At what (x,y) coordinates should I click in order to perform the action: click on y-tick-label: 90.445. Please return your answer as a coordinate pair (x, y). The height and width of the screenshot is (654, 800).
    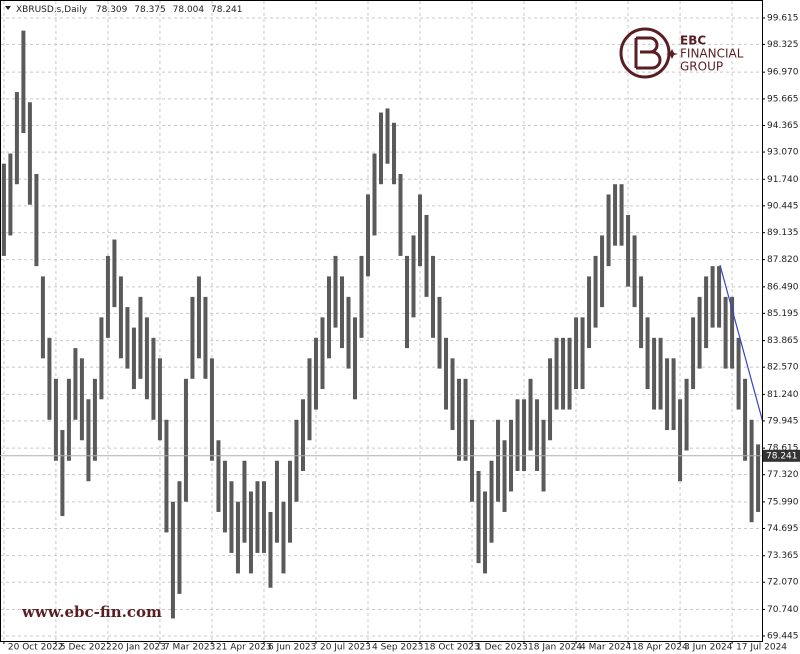
    Looking at the image, I should click on (783, 206).